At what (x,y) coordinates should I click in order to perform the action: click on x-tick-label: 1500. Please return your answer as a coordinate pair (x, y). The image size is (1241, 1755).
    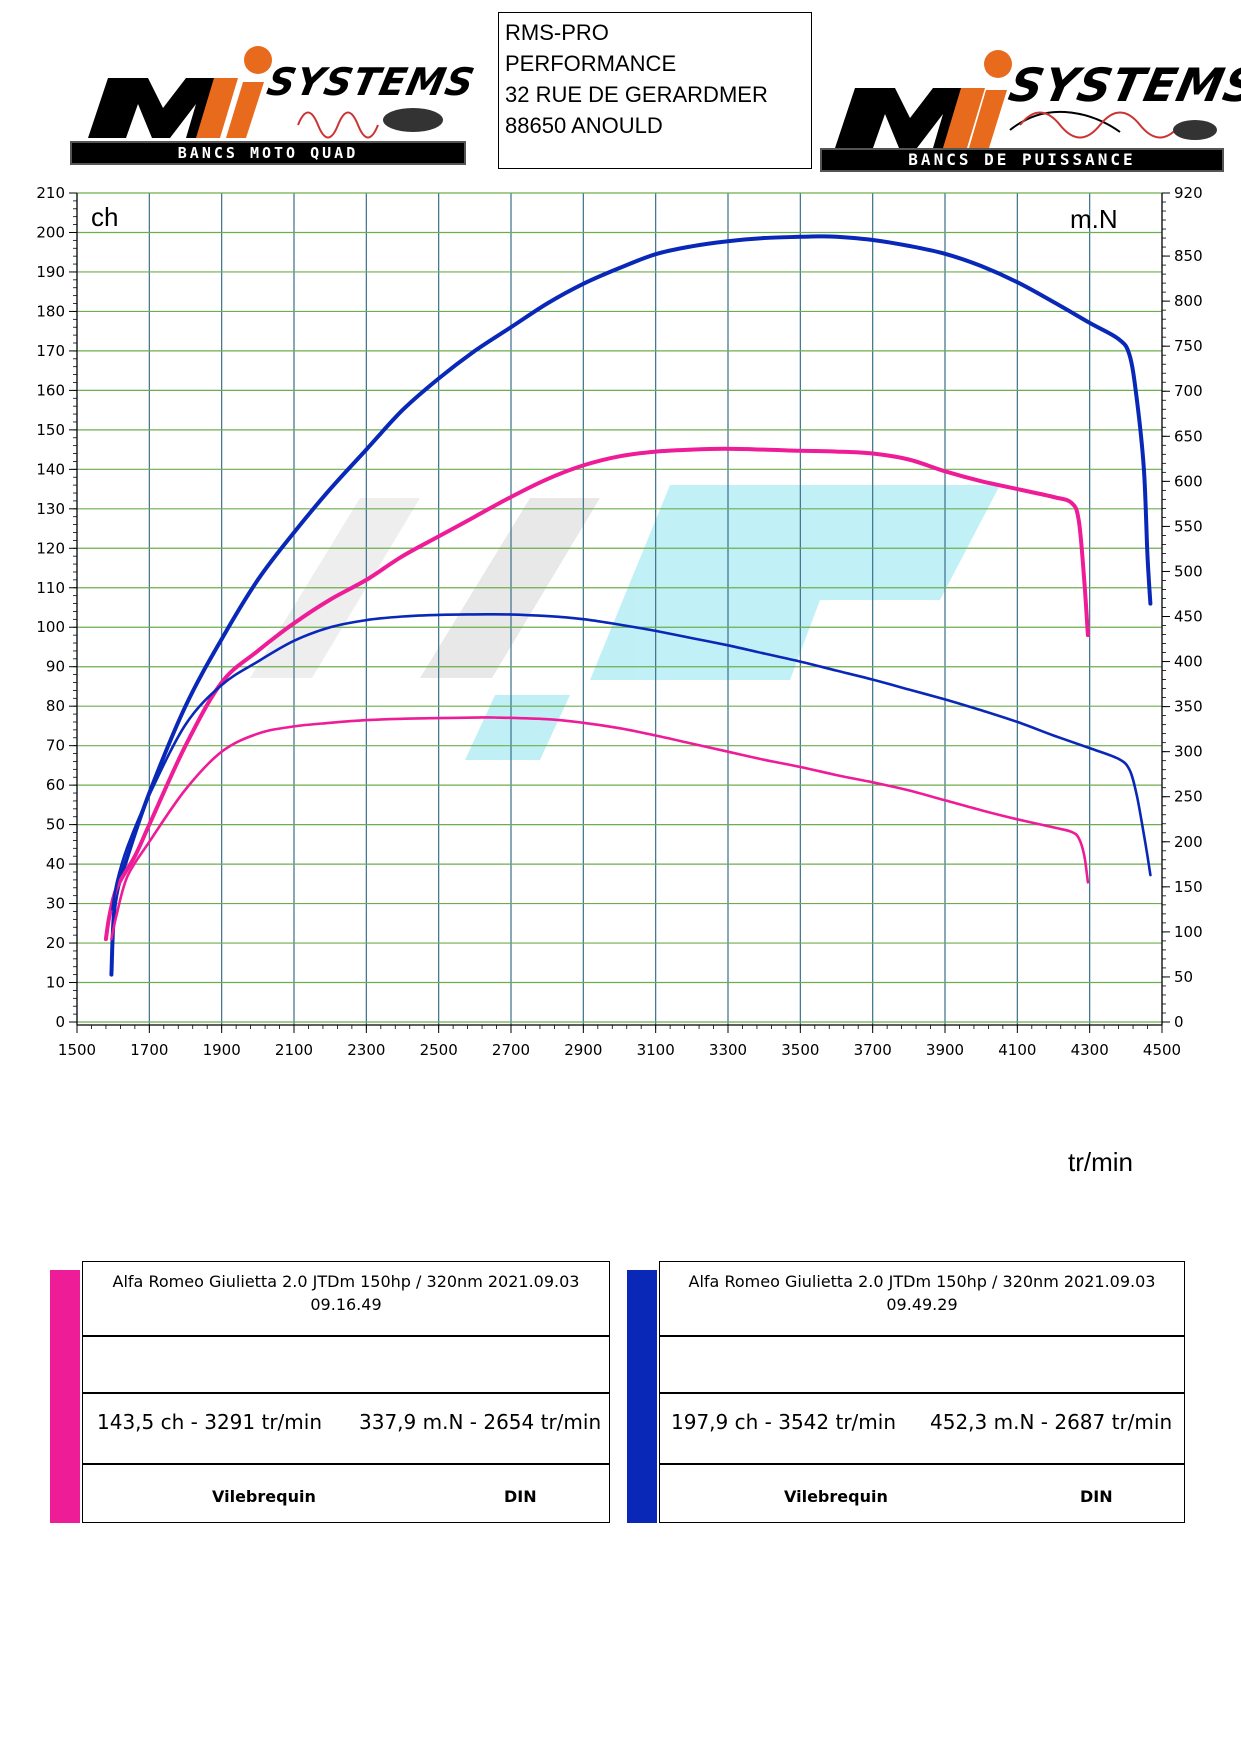
    Looking at the image, I should click on (77, 1050).